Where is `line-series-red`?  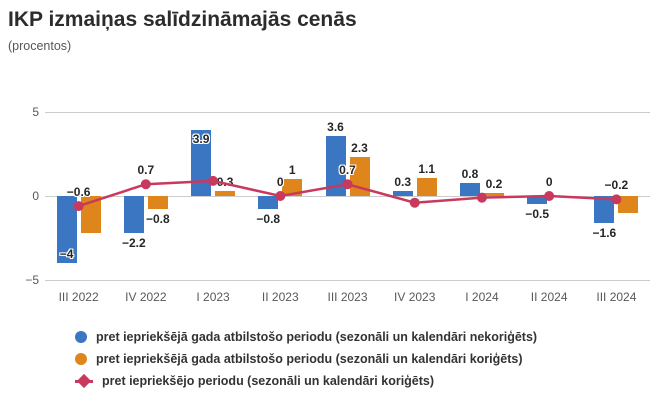 line-series-red is located at coordinates (347, 193).